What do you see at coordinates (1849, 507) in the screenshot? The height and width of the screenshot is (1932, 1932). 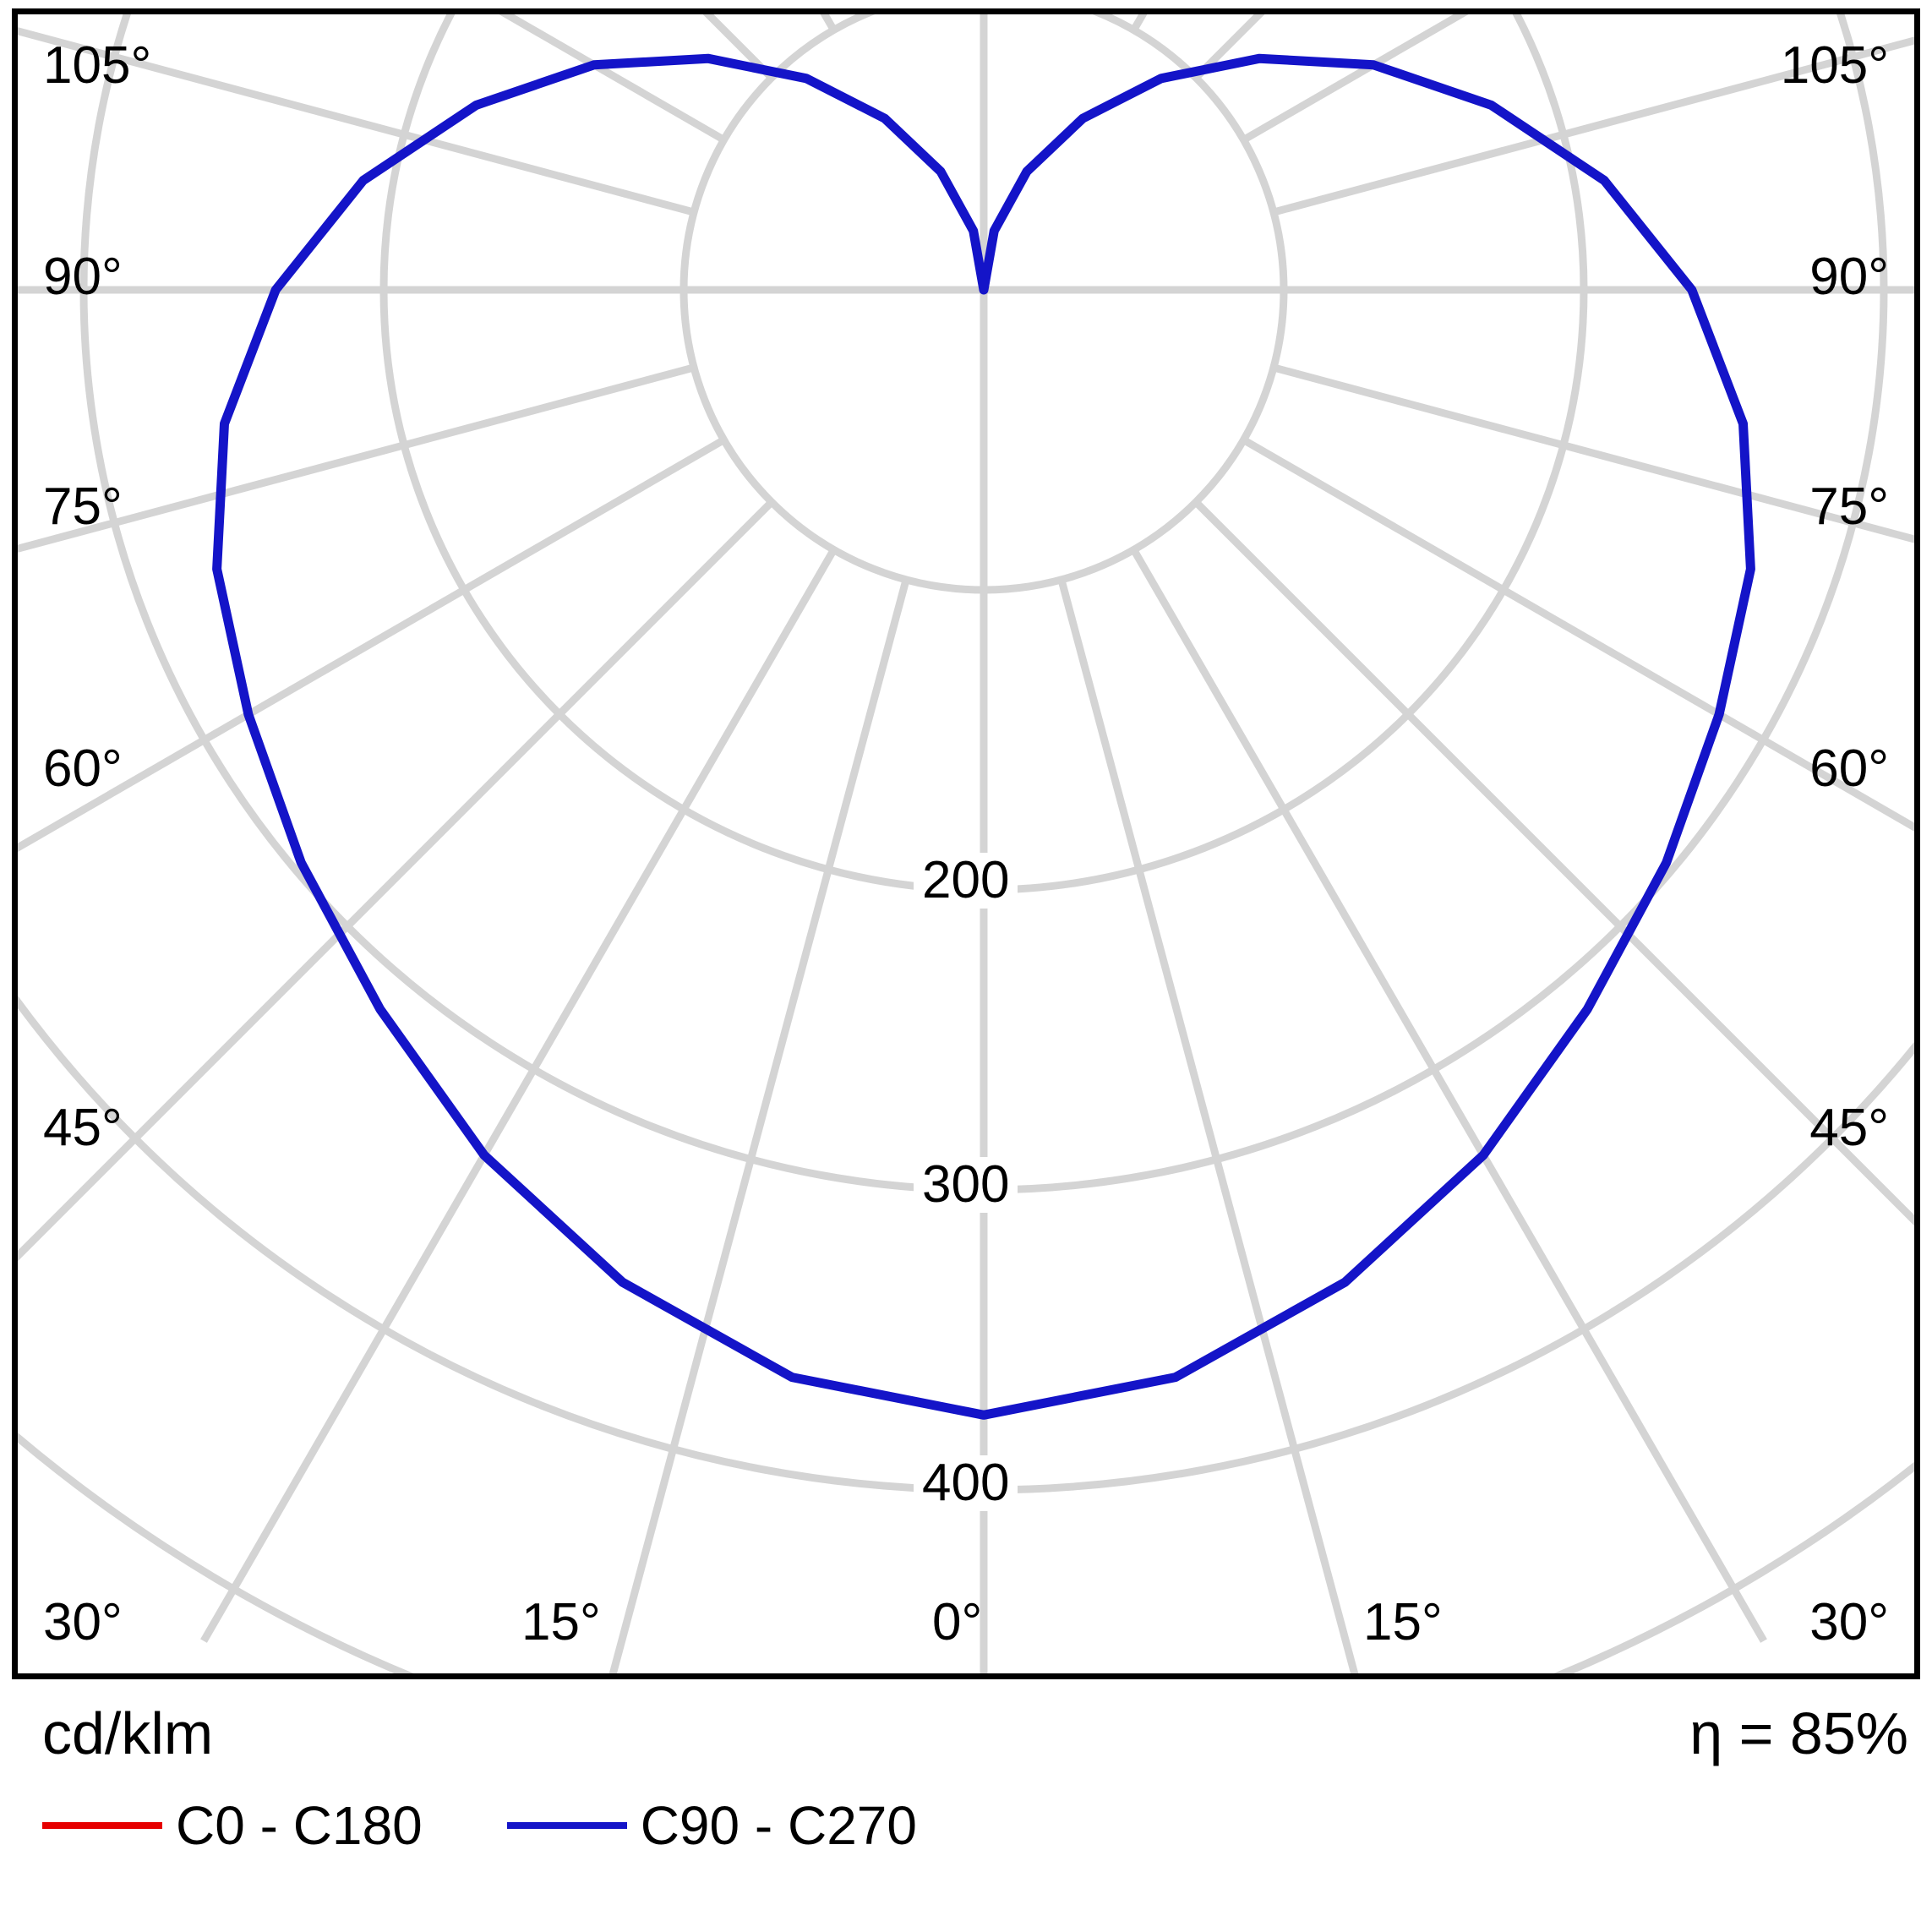 I see `angle-label-right-75: 75°` at bounding box center [1849, 507].